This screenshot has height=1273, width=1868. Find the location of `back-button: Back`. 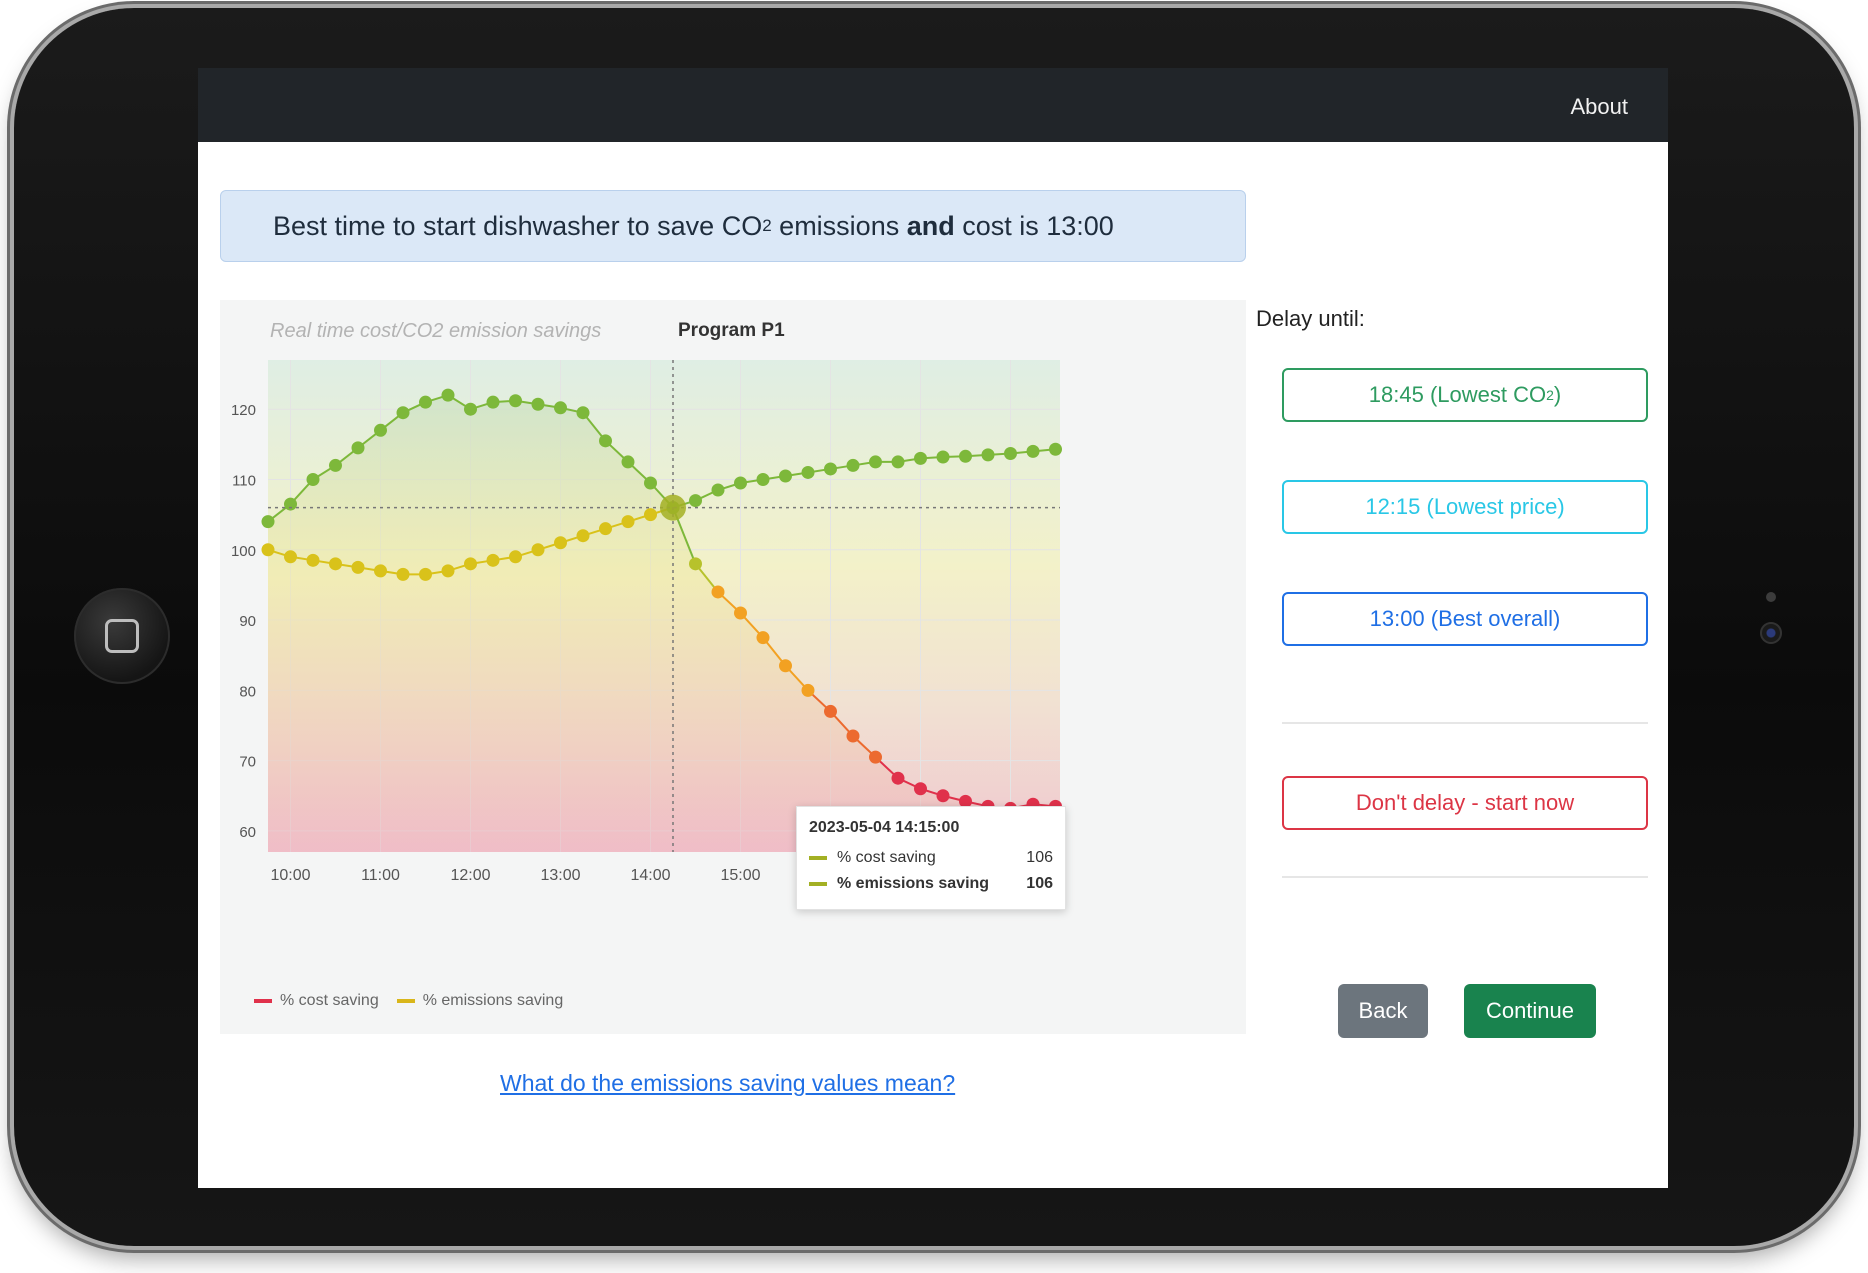

back-button: Back is located at coordinates (1383, 1011).